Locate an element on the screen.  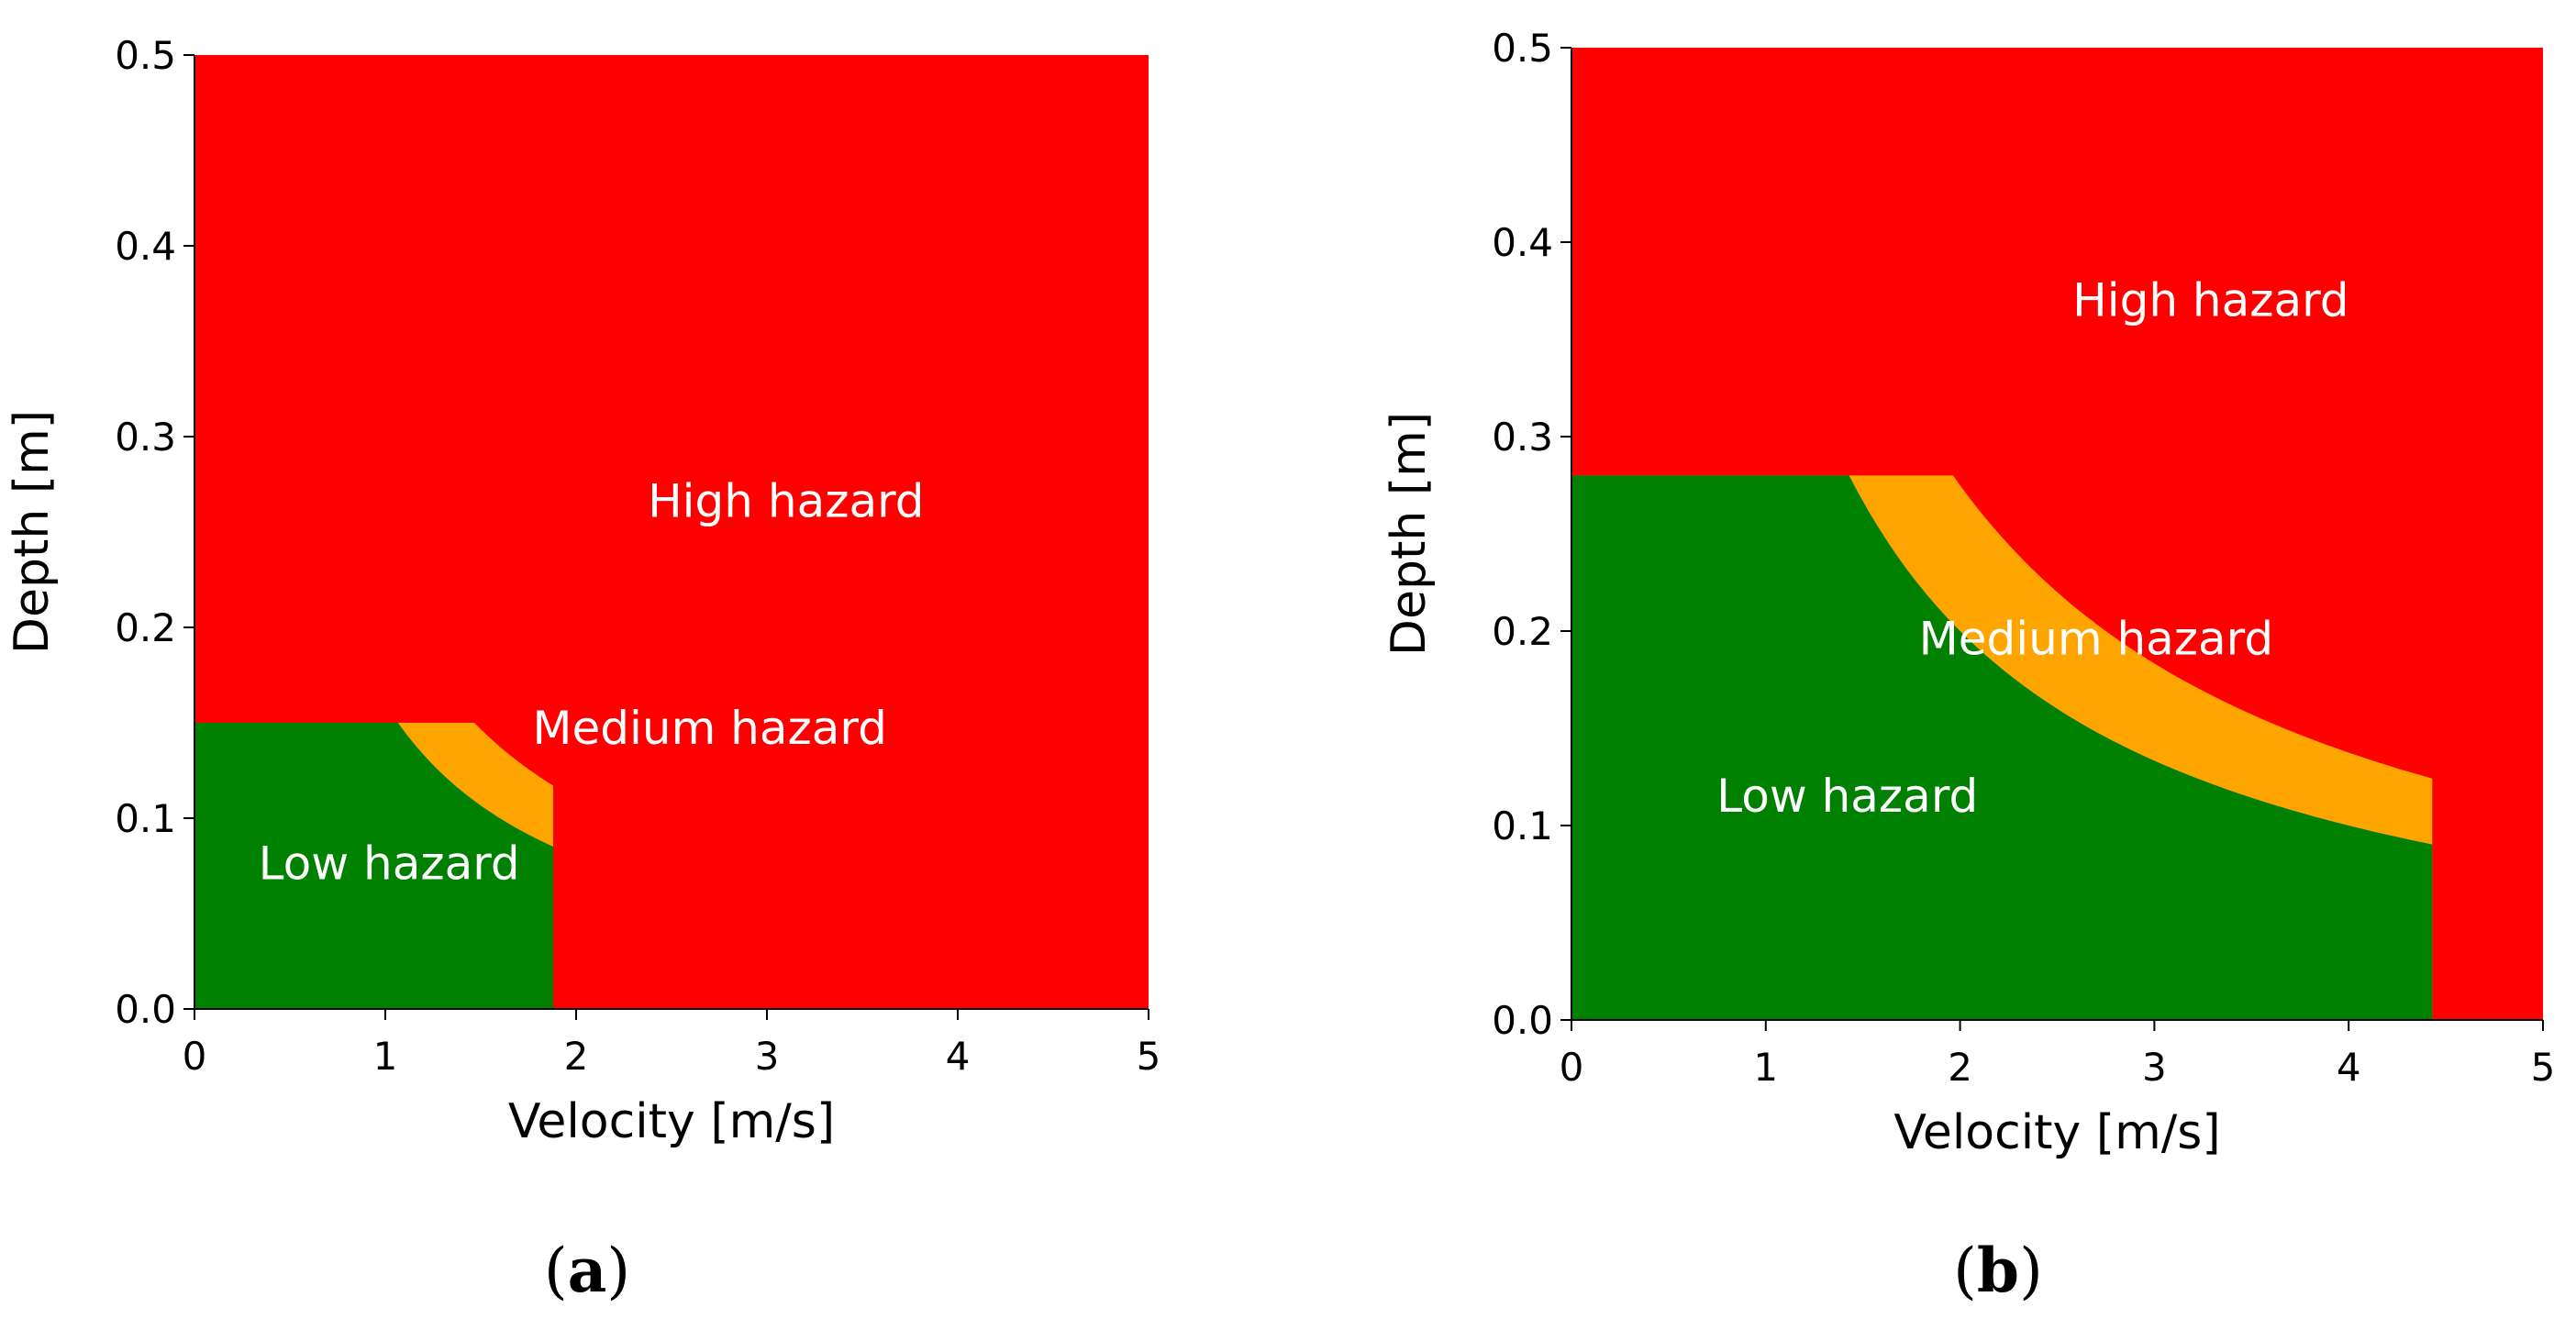
panel-caption: (b) is located at coordinates (1998, 1270).